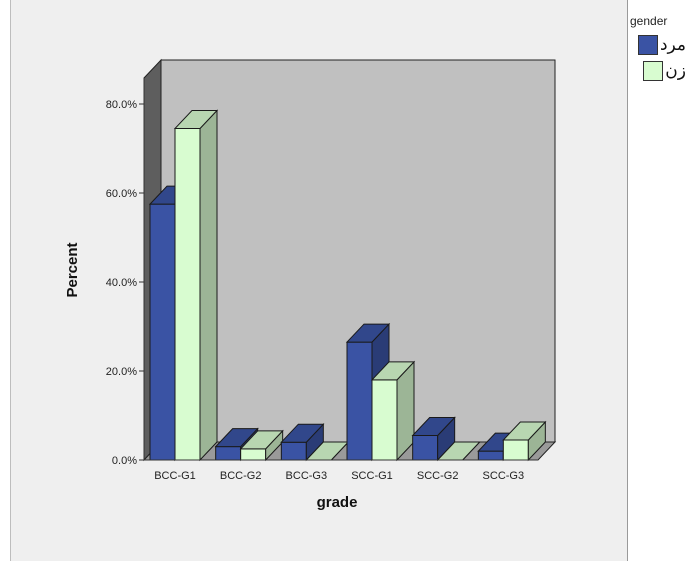 The width and height of the screenshot is (686, 561). Describe the element at coordinates (649, 21) in the screenshot. I see `legend-title: gender` at that location.